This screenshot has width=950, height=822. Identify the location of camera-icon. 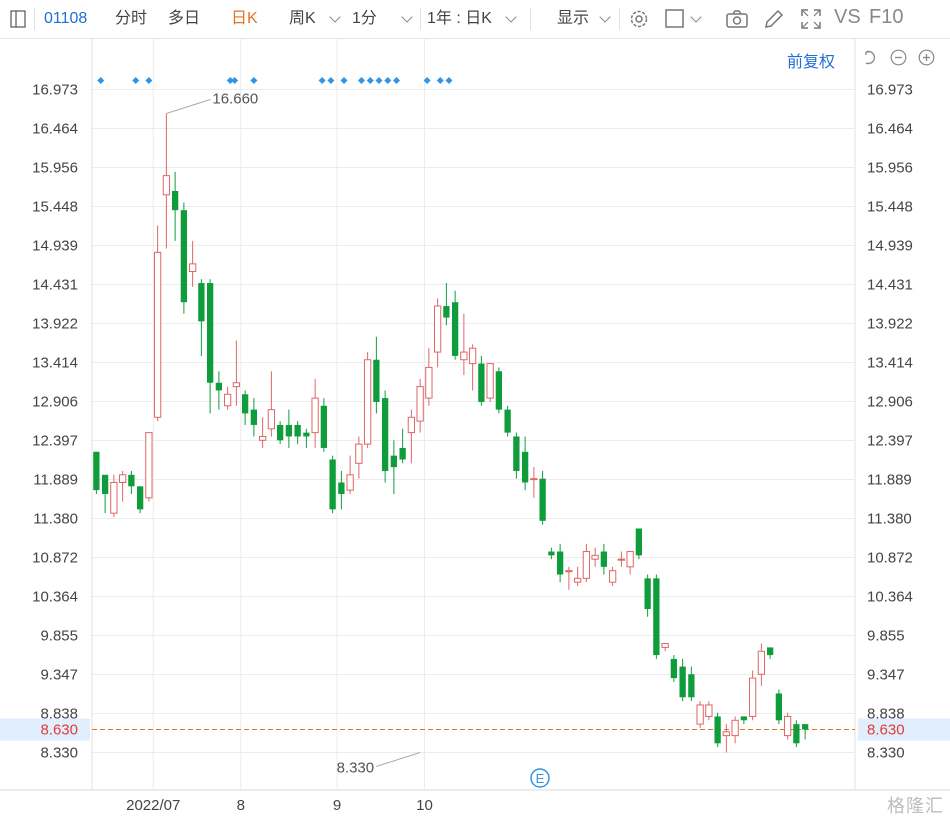
(737, 19).